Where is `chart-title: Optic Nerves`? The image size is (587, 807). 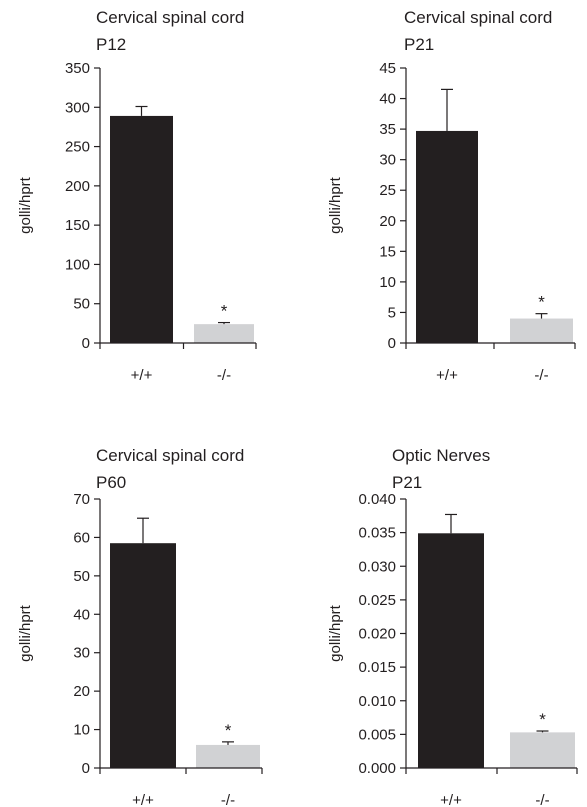
chart-title: Optic Nerves is located at coordinates (441, 455).